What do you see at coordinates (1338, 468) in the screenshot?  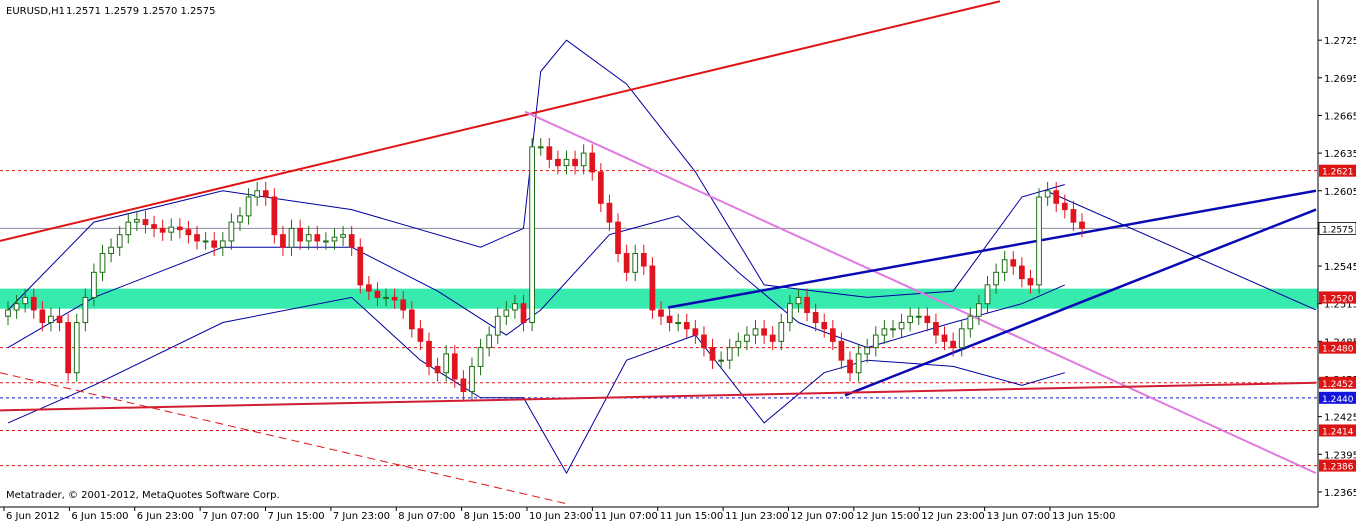 I see `price-level-label: 1.2386` at bounding box center [1338, 468].